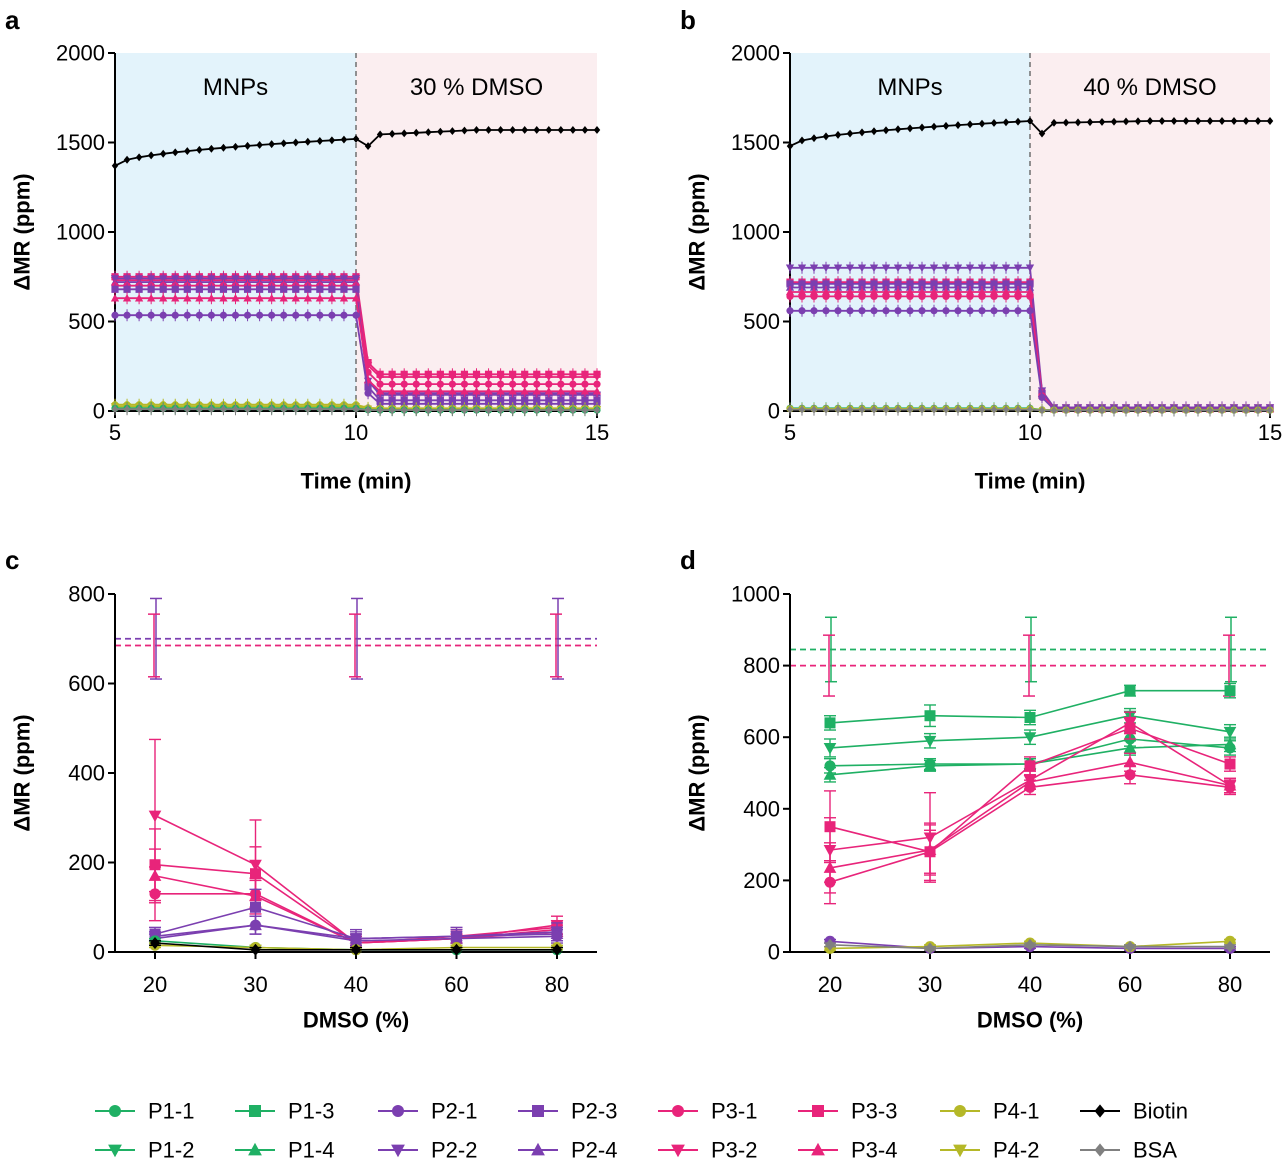 This screenshot has height=1169, width=1288. I want to click on x-tick-label: 10, so click(1030, 432).